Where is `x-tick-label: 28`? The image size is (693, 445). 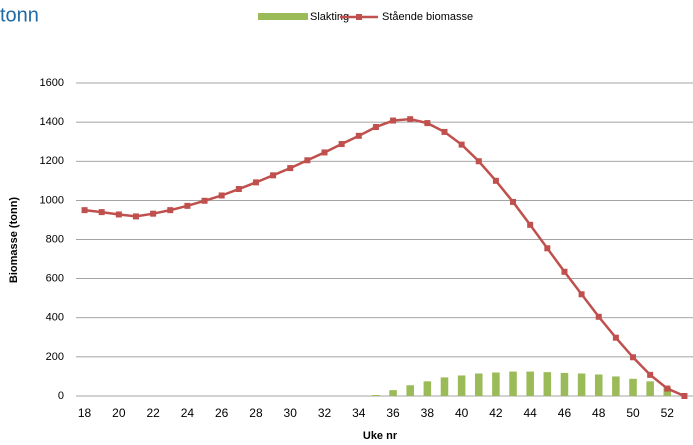 x-tick-label: 28 is located at coordinates (256, 413).